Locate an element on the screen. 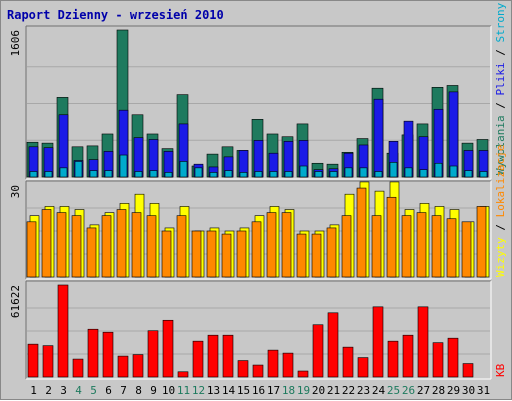  x-tick-label: 2 is located at coordinates (48, 390).